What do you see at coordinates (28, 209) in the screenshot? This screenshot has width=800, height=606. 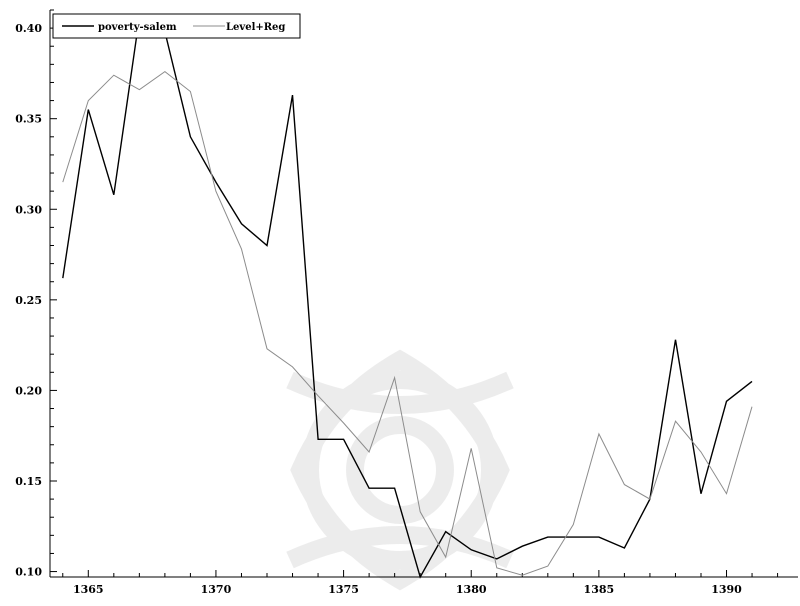 I see `y-tick-label: 0.30` at bounding box center [28, 209].